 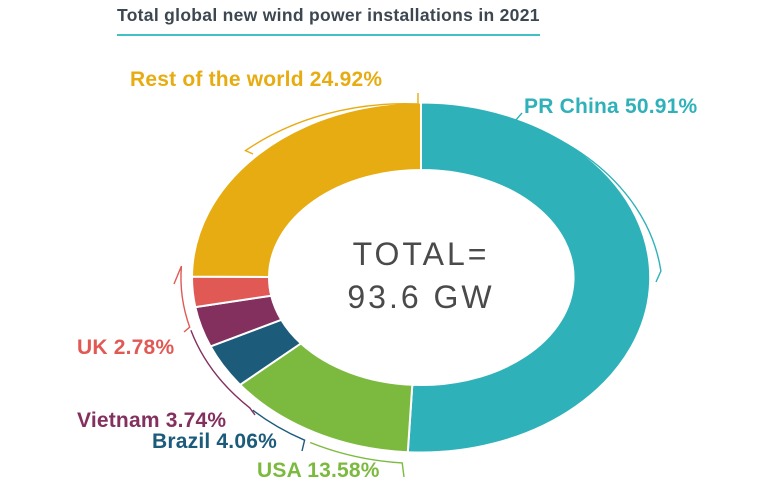 I want to click on slice-label-brazil: Brazil 4.06%, so click(x=214, y=441).